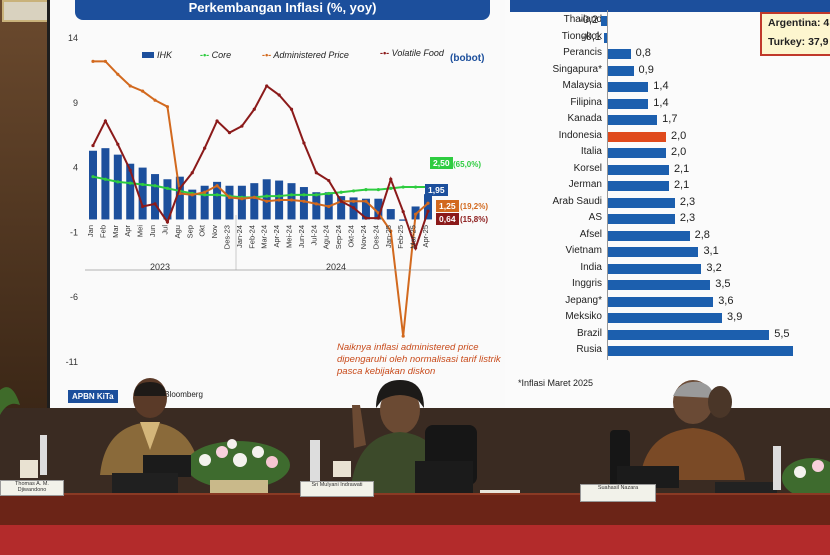 Image resolution: width=830 pixels, height=555 pixels. What do you see at coordinates (646, 69) in the screenshot?
I see `country-value: 0,9` at bounding box center [646, 69].